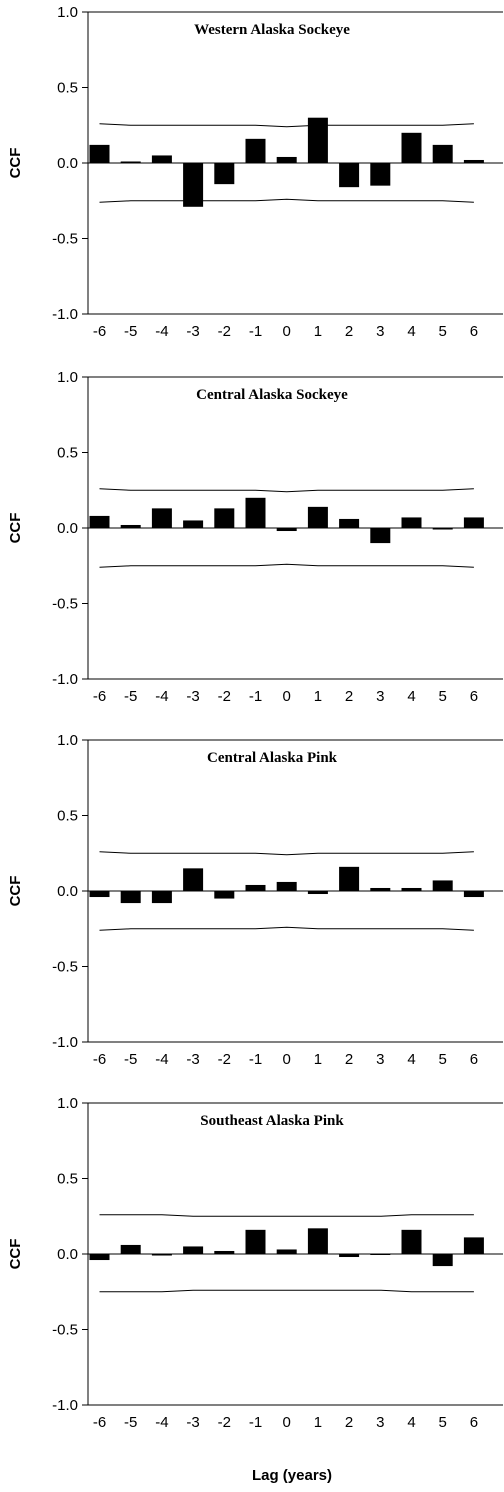 This screenshot has width=504, height=1492. Describe the element at coordinates (130, 331) in the screenshot. I see `x-tick-label: -5` at that location.